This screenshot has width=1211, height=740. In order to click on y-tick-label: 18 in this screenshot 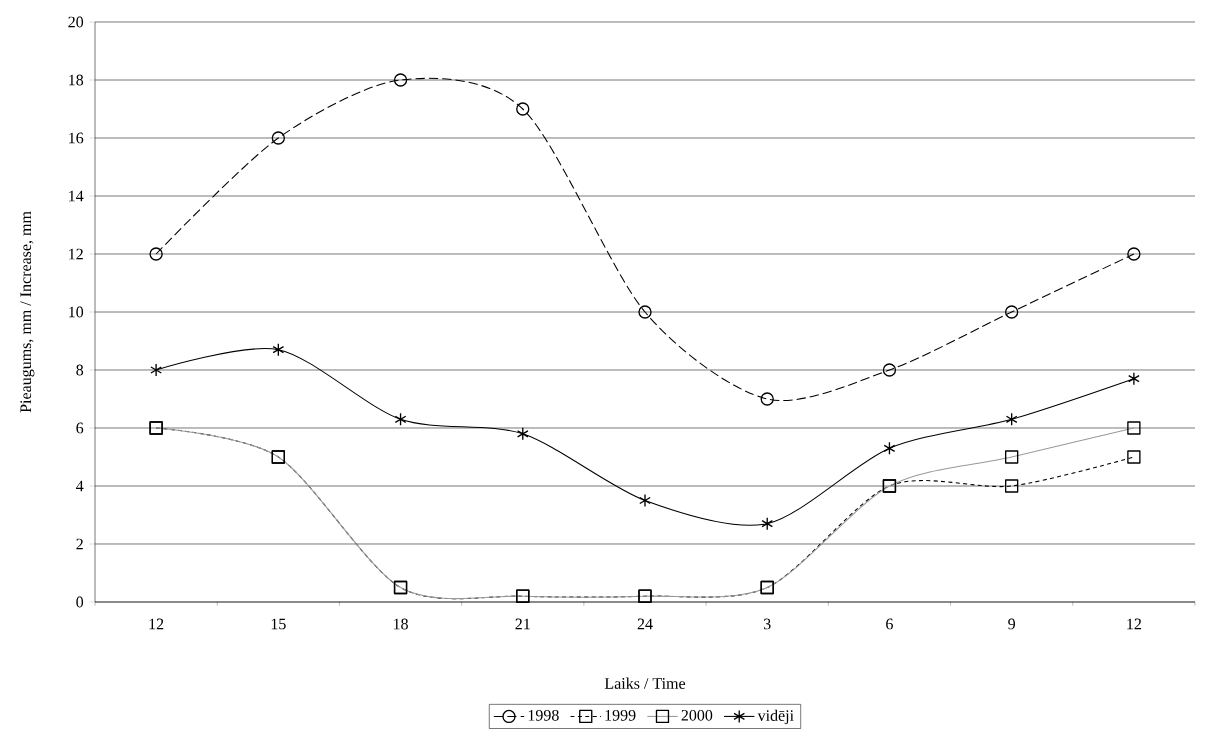, I will do `click(76, 80)`.